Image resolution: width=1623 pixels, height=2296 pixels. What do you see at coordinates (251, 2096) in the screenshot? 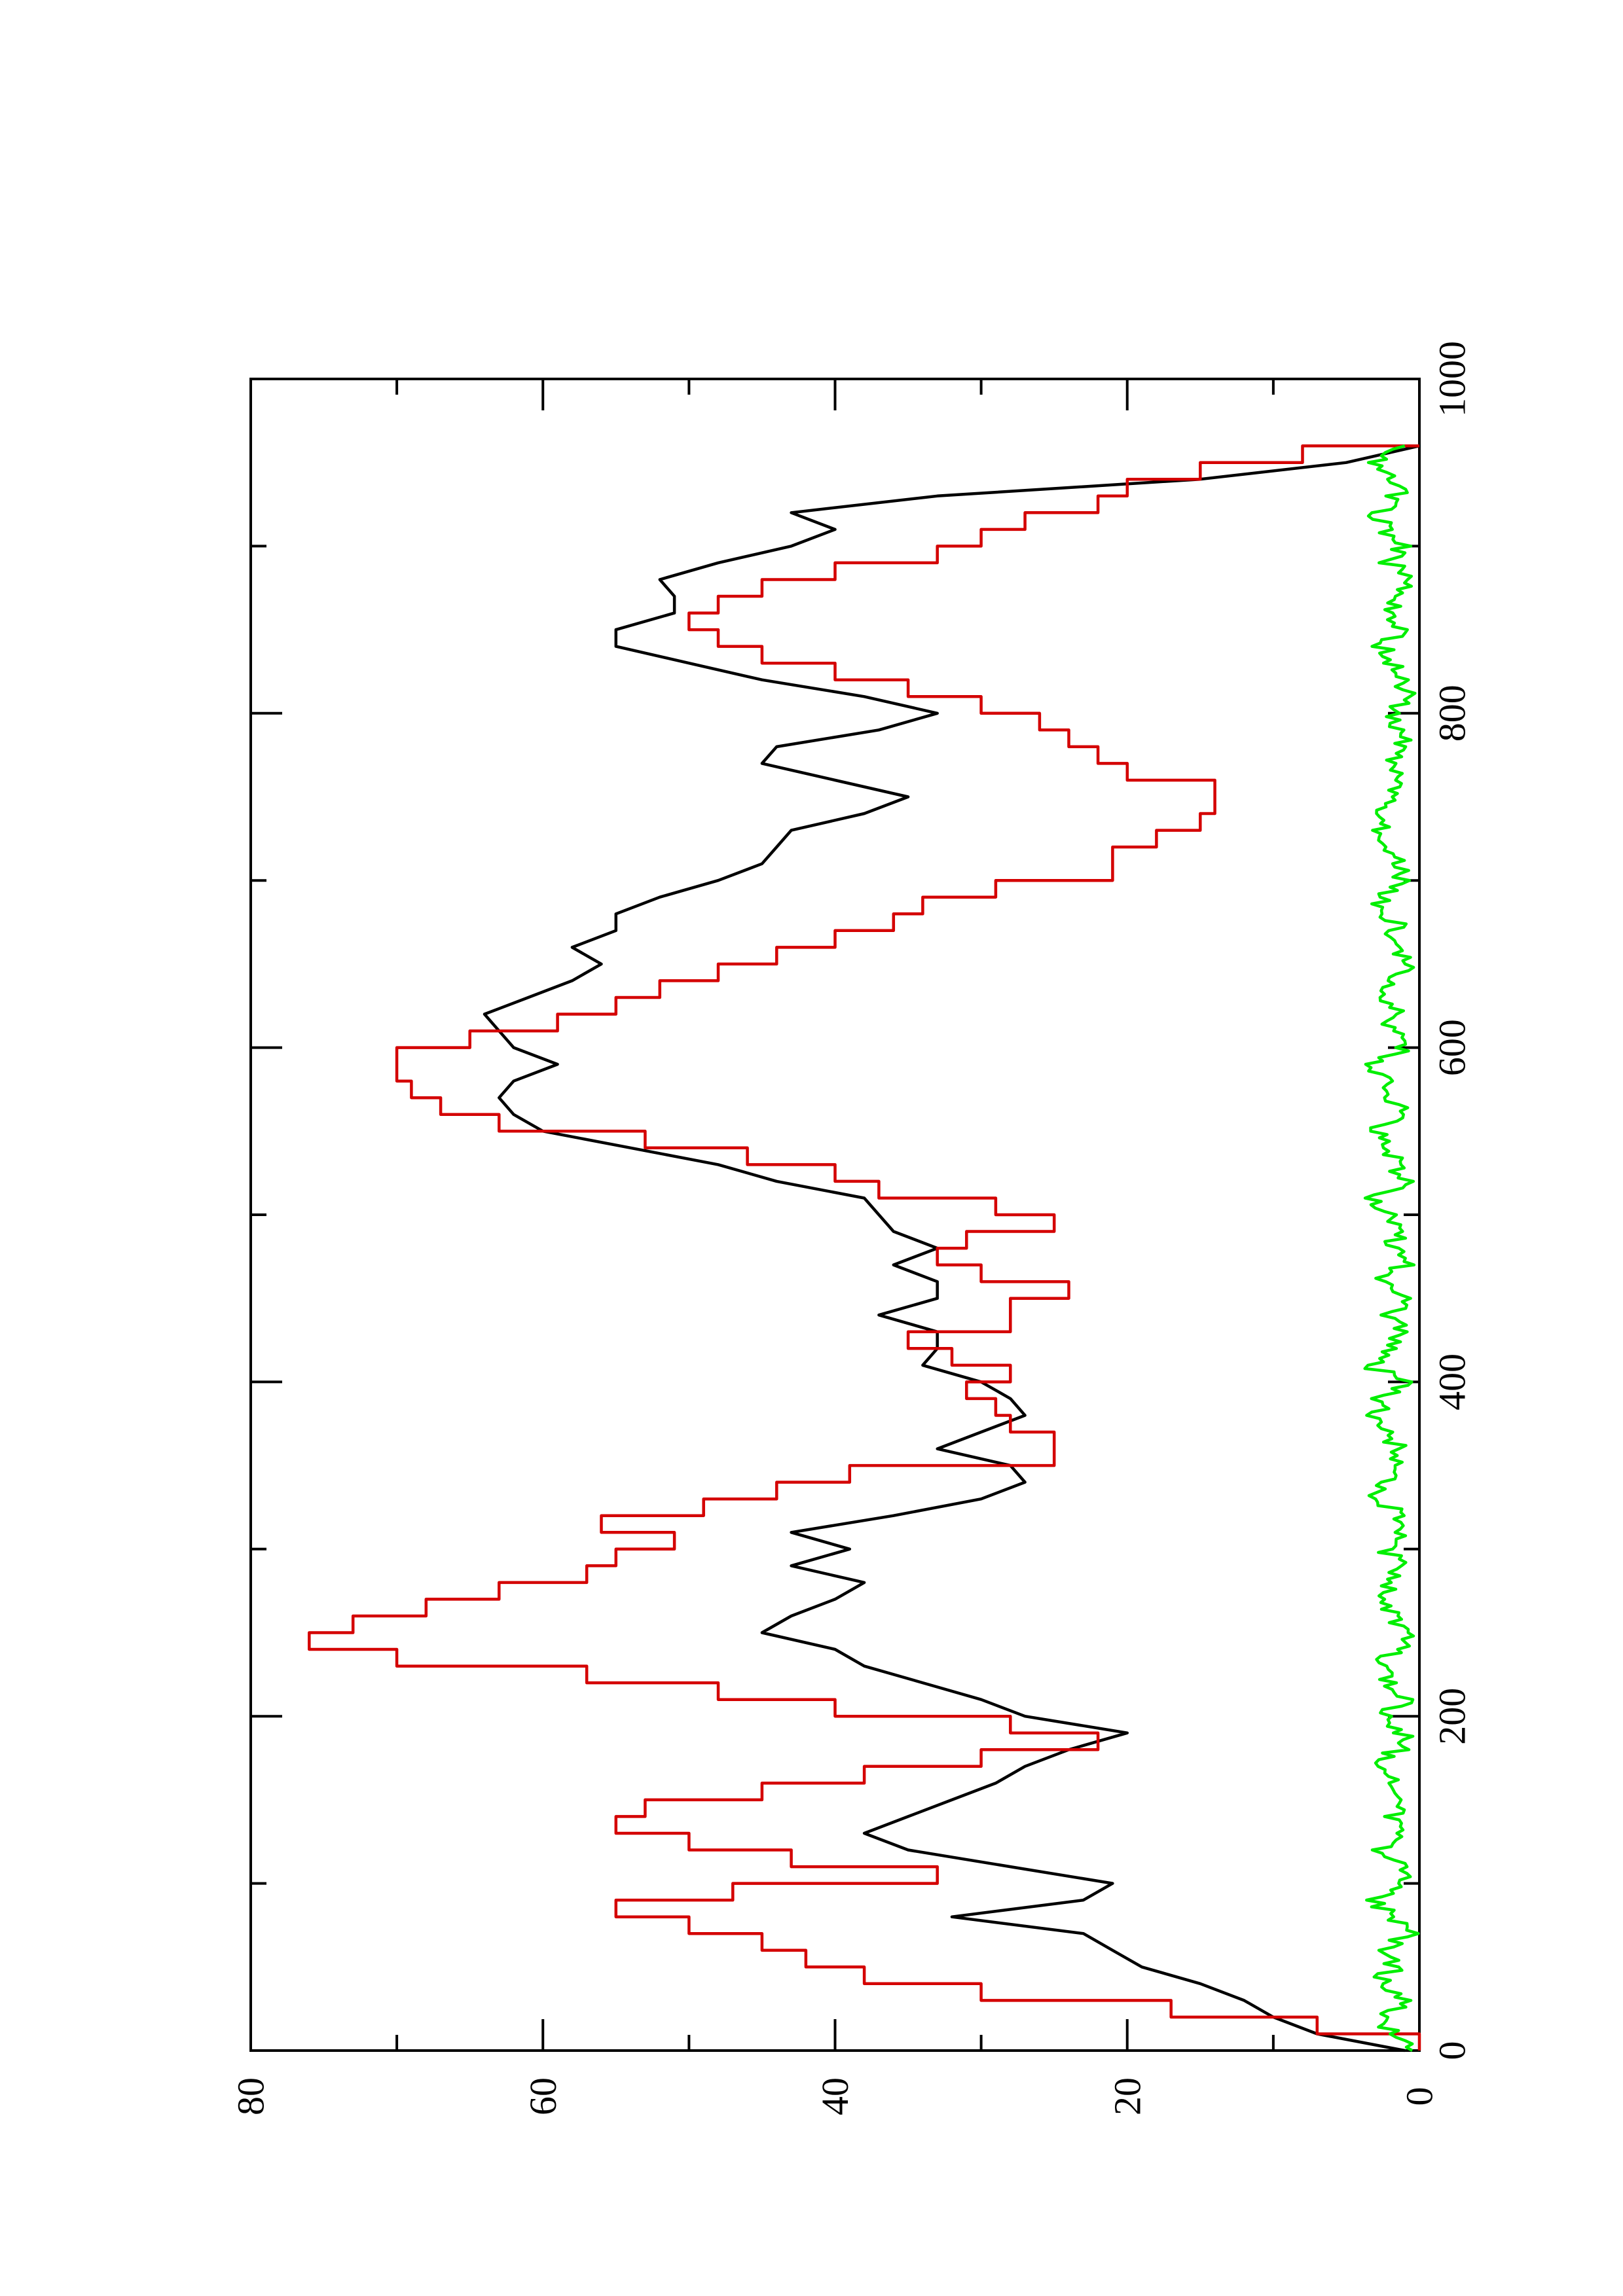
I see `y-tick-label: 80` at bounding box center [251, 2096].